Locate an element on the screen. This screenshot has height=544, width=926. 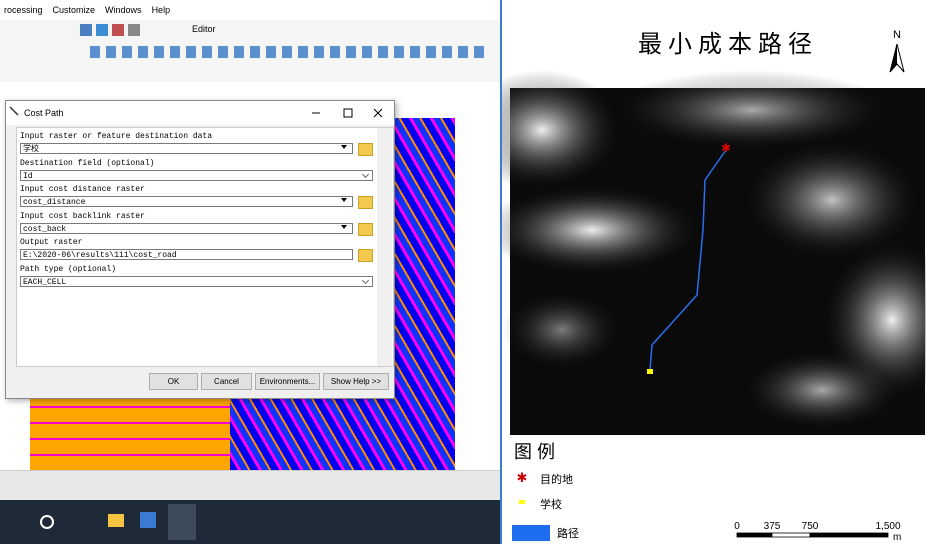
field-input: 学校 is located at coordinates (186, 148).